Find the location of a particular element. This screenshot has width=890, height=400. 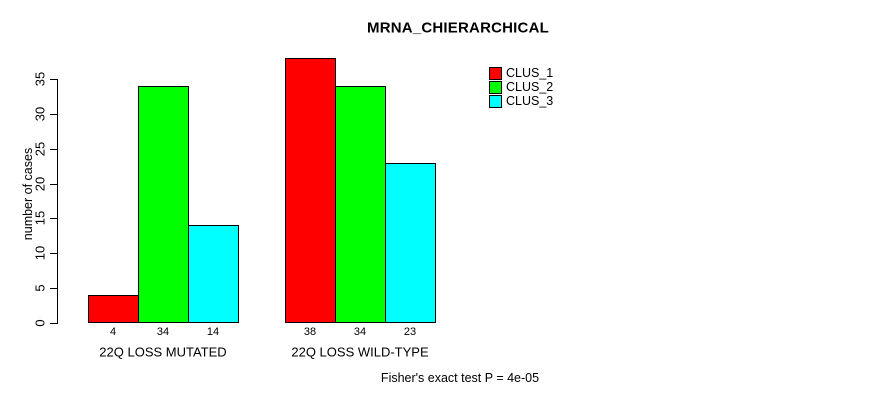

bar-value-label: 23 is located at coordinates (410, 332).